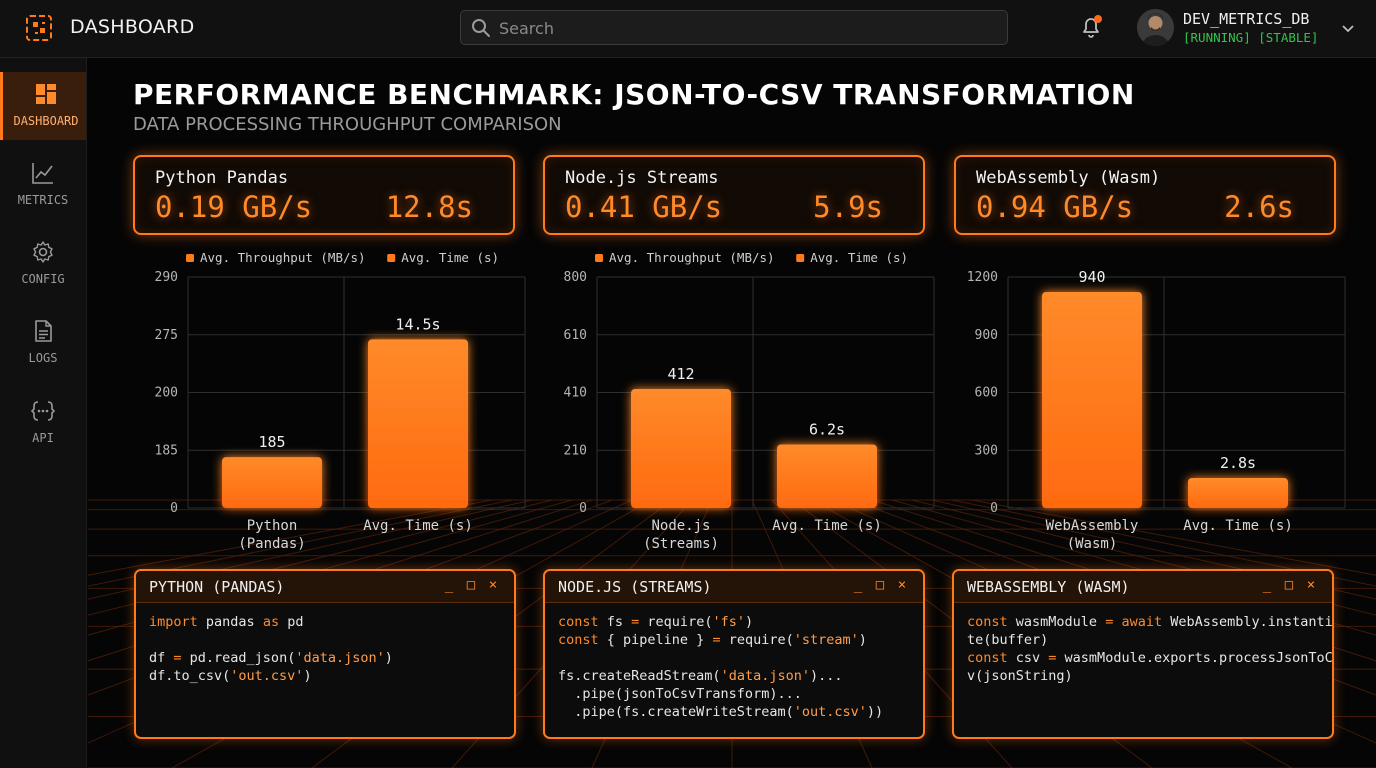 The image size is (1376, 768). What do you see at coordinates (827, 429) in the screenshot?
I see `data-label: 6.2s` at bounding box center [827, 429].